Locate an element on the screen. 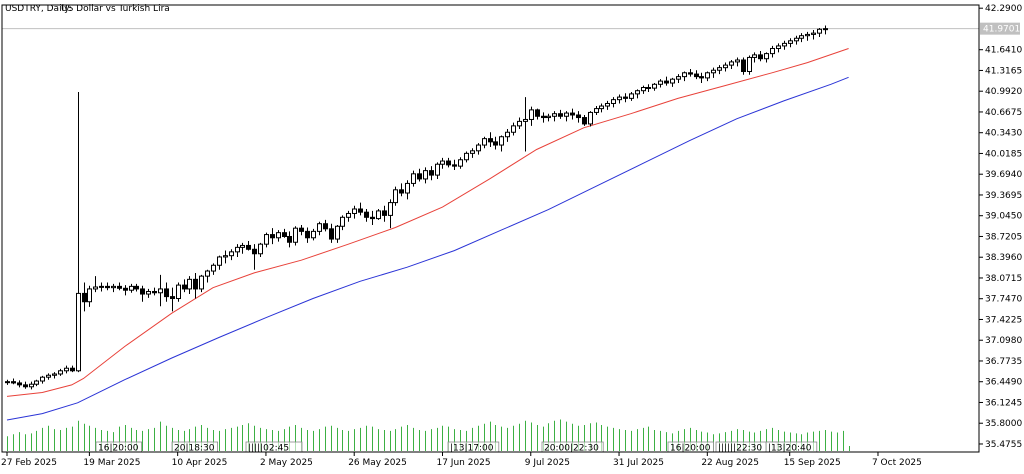 The image size is (1024, 474). x-tick-label: 27 Feb 2025 is located at coordinates (29, 463).